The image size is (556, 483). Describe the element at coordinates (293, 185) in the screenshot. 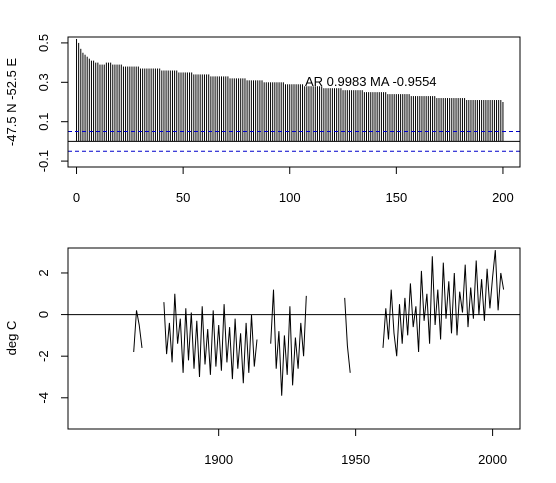

I see `acf-x-axis: 0 50 100 150 200` at that location.